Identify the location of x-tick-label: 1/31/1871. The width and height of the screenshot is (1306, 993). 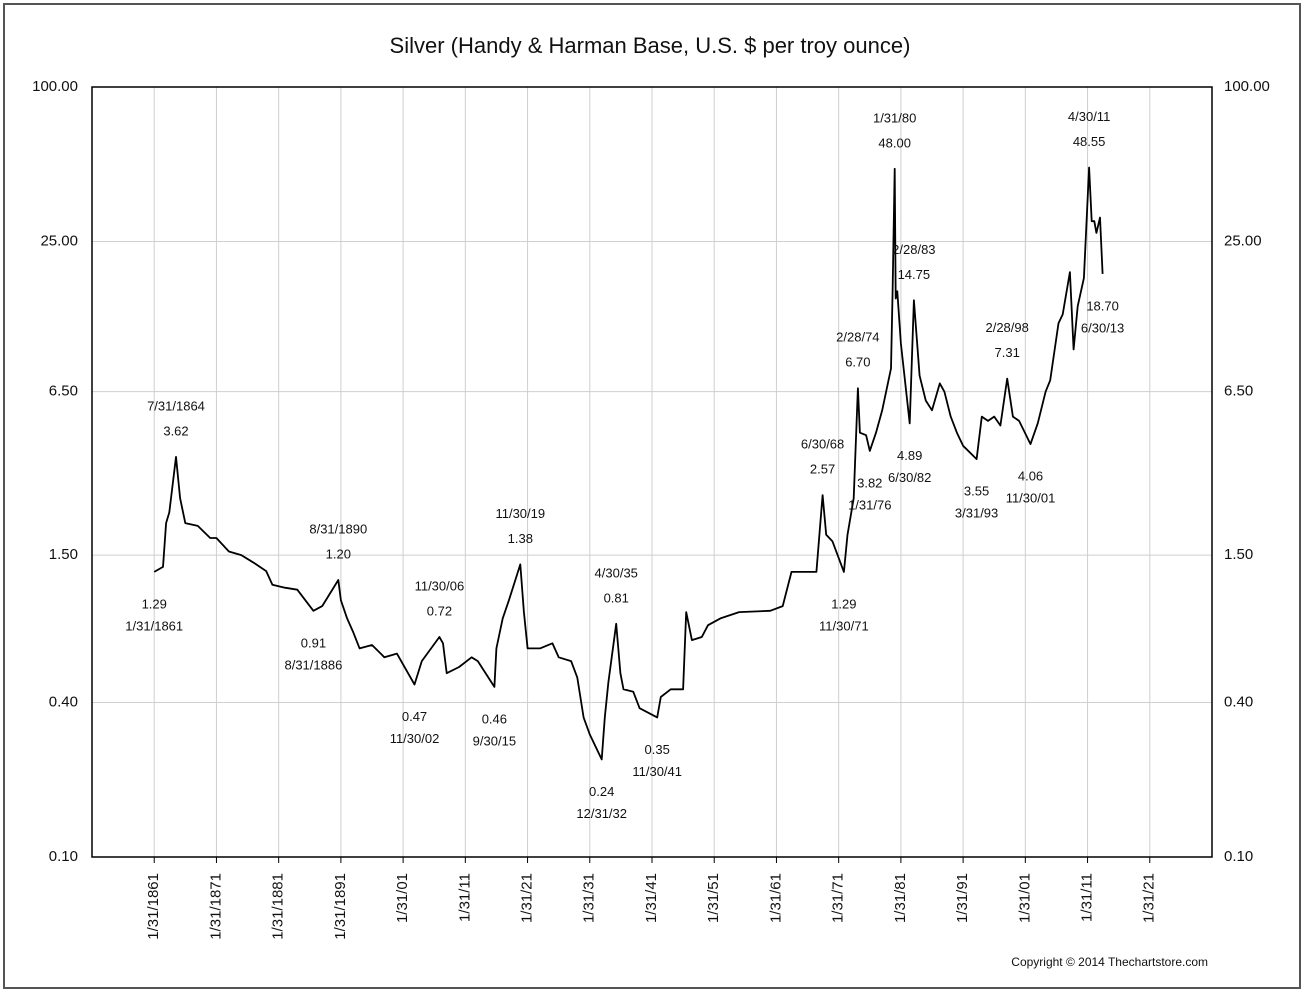
(215, 906).